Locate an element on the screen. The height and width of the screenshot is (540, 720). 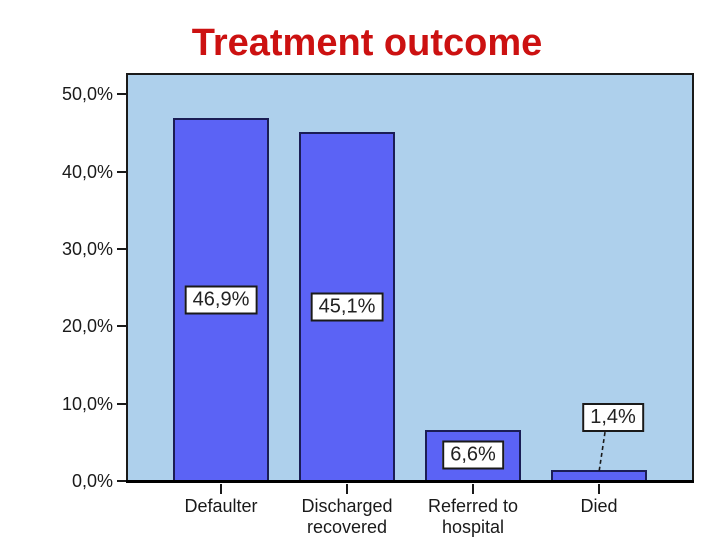
x-category-label: Discharged recovered is located at coordinates (347, 516).